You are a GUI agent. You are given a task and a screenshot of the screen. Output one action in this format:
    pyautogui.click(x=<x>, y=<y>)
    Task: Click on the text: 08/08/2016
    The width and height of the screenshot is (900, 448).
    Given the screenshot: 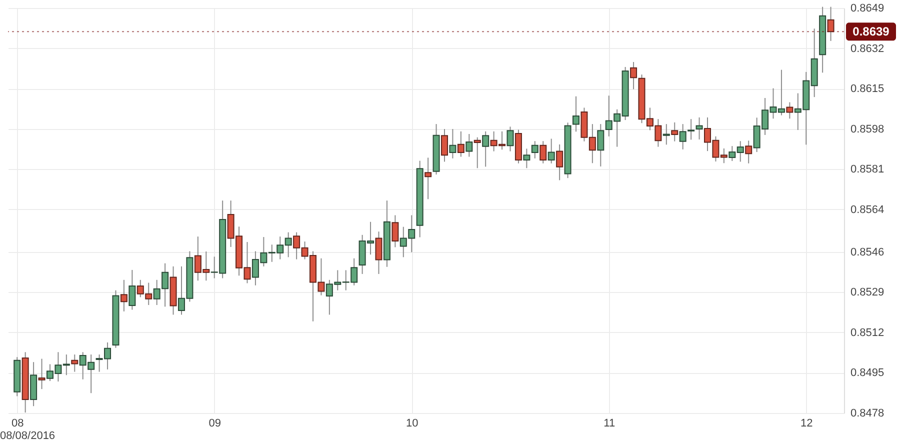 What is the action you would take?
    pyautogui.click(x=28, y=436)
    